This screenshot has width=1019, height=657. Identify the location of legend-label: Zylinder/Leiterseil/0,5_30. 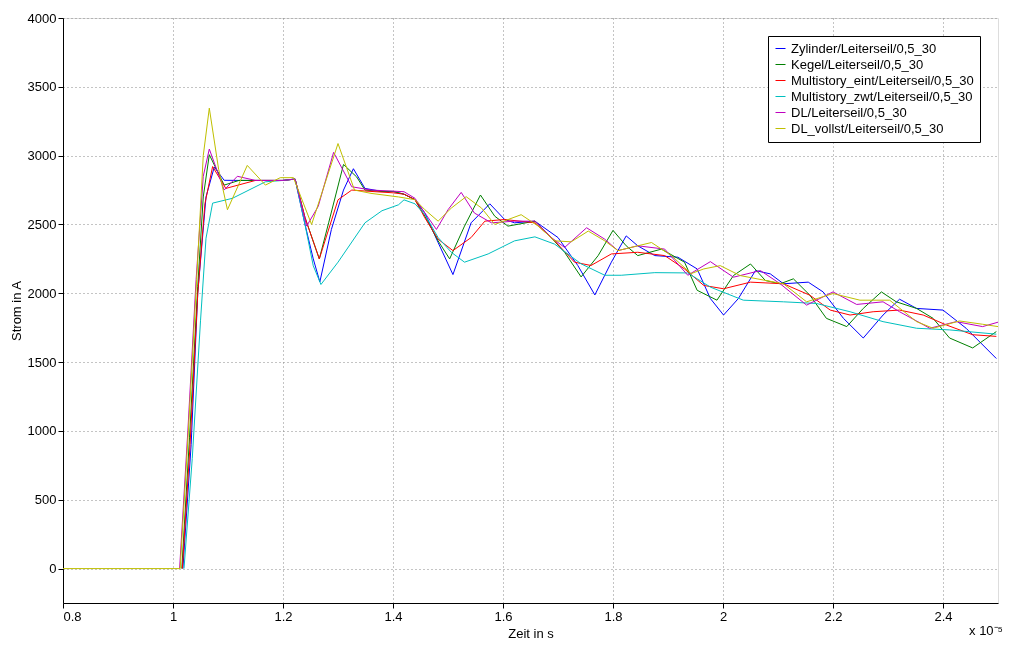
(864, 48).